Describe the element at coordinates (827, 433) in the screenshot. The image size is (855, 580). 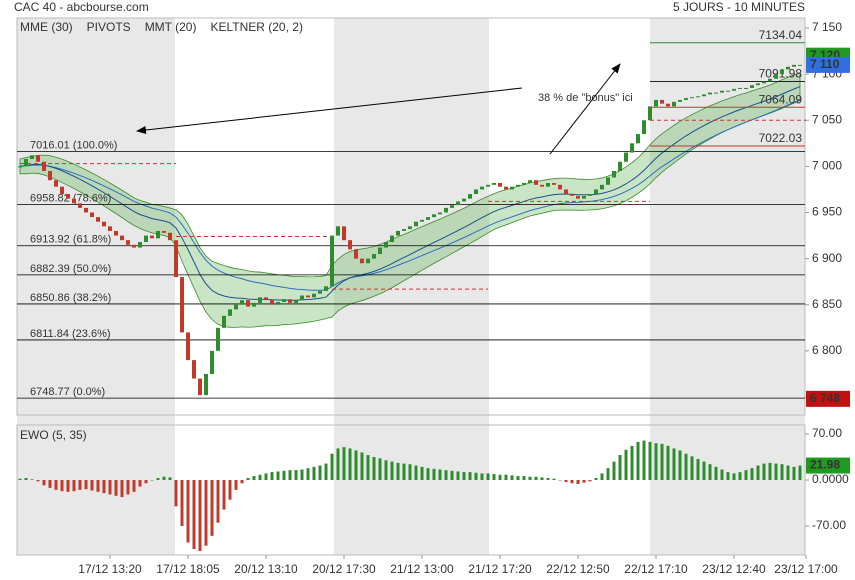
I see `y-tick-label: 70.00` at that location.